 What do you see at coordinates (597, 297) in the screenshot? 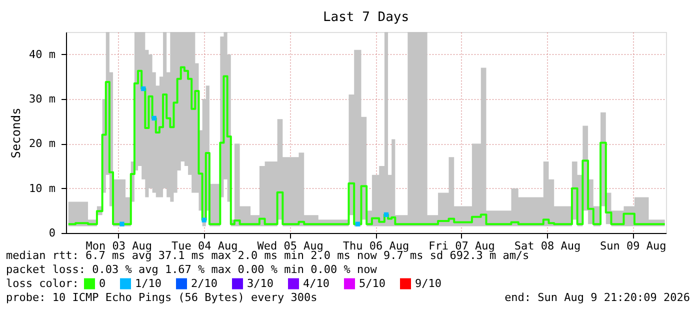
I see `text: end: Sun Aug 9 21:20:09 2026` at bounding box center [597, 297].